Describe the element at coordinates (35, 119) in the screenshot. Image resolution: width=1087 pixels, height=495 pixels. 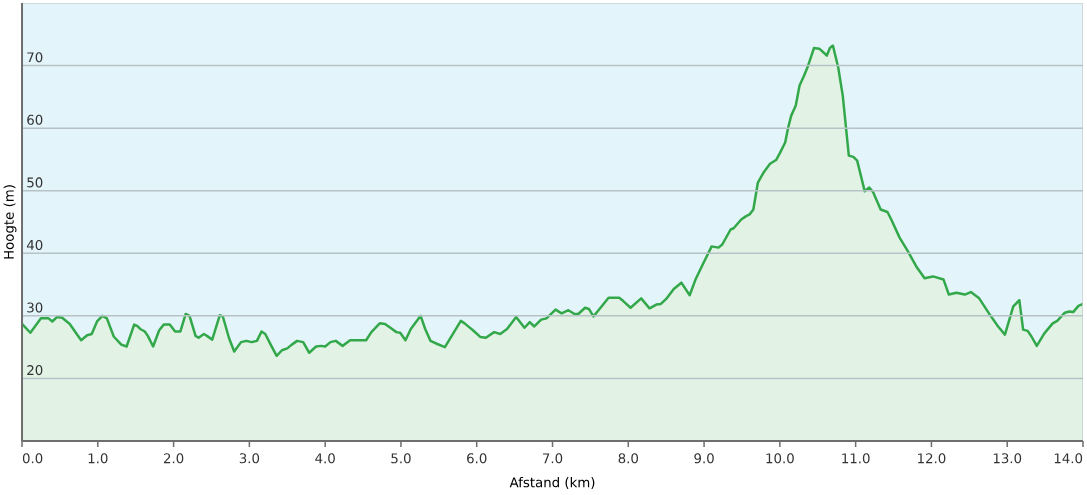
I see `y-tick-label: 60` at that location.